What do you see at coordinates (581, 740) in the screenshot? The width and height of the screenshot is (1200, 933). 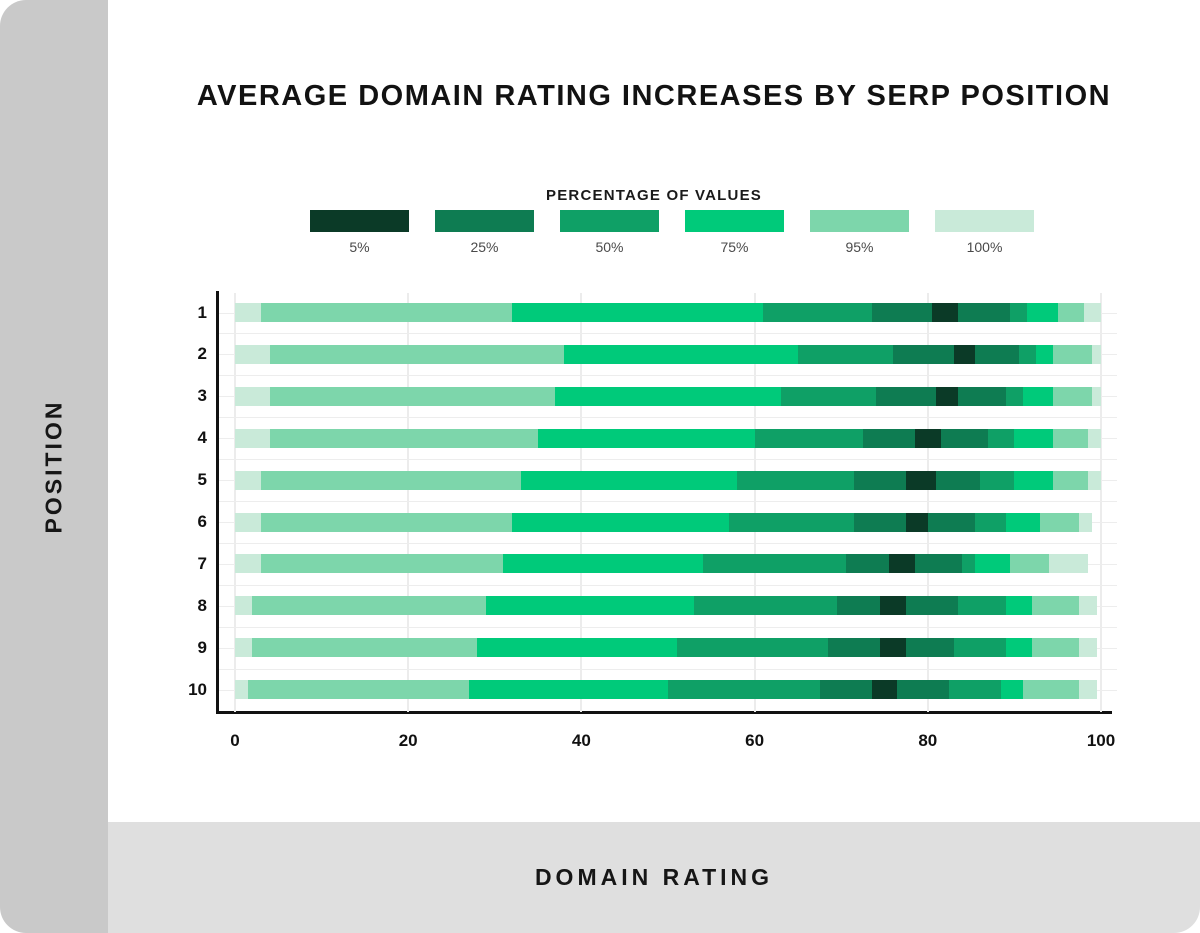 I see `x-tick-label: 40` at bounding box center [581, 740].